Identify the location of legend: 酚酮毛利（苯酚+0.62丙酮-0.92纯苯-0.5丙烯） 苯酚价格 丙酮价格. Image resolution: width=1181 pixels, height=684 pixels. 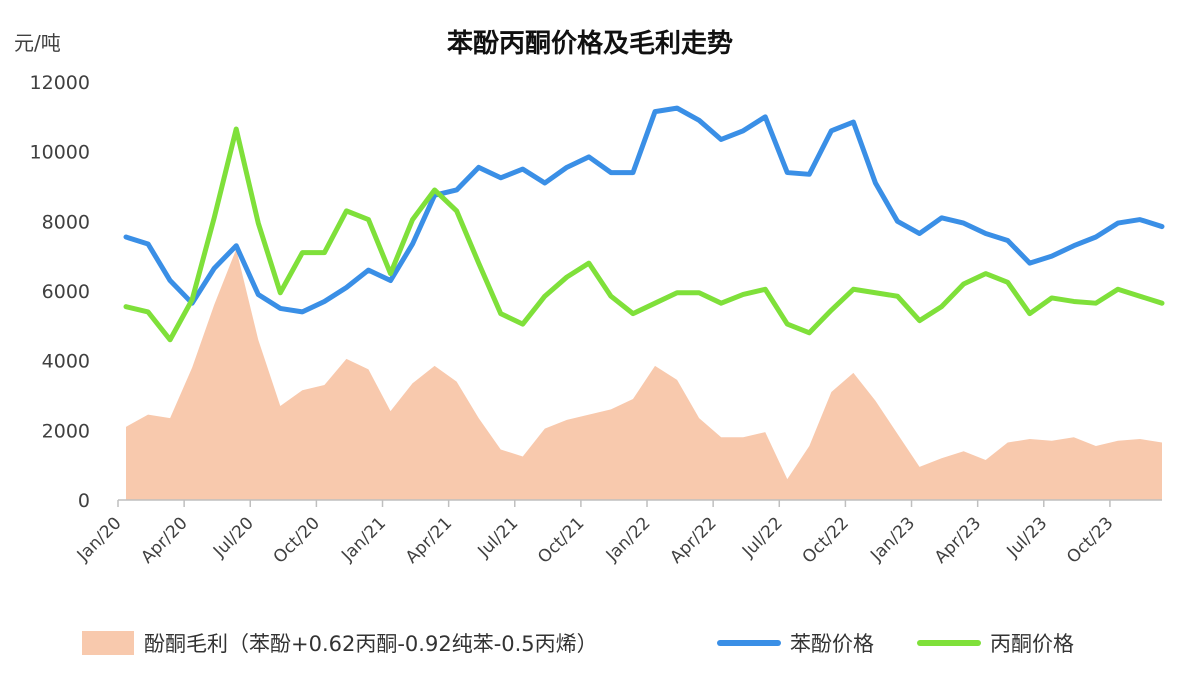
(578, 643).